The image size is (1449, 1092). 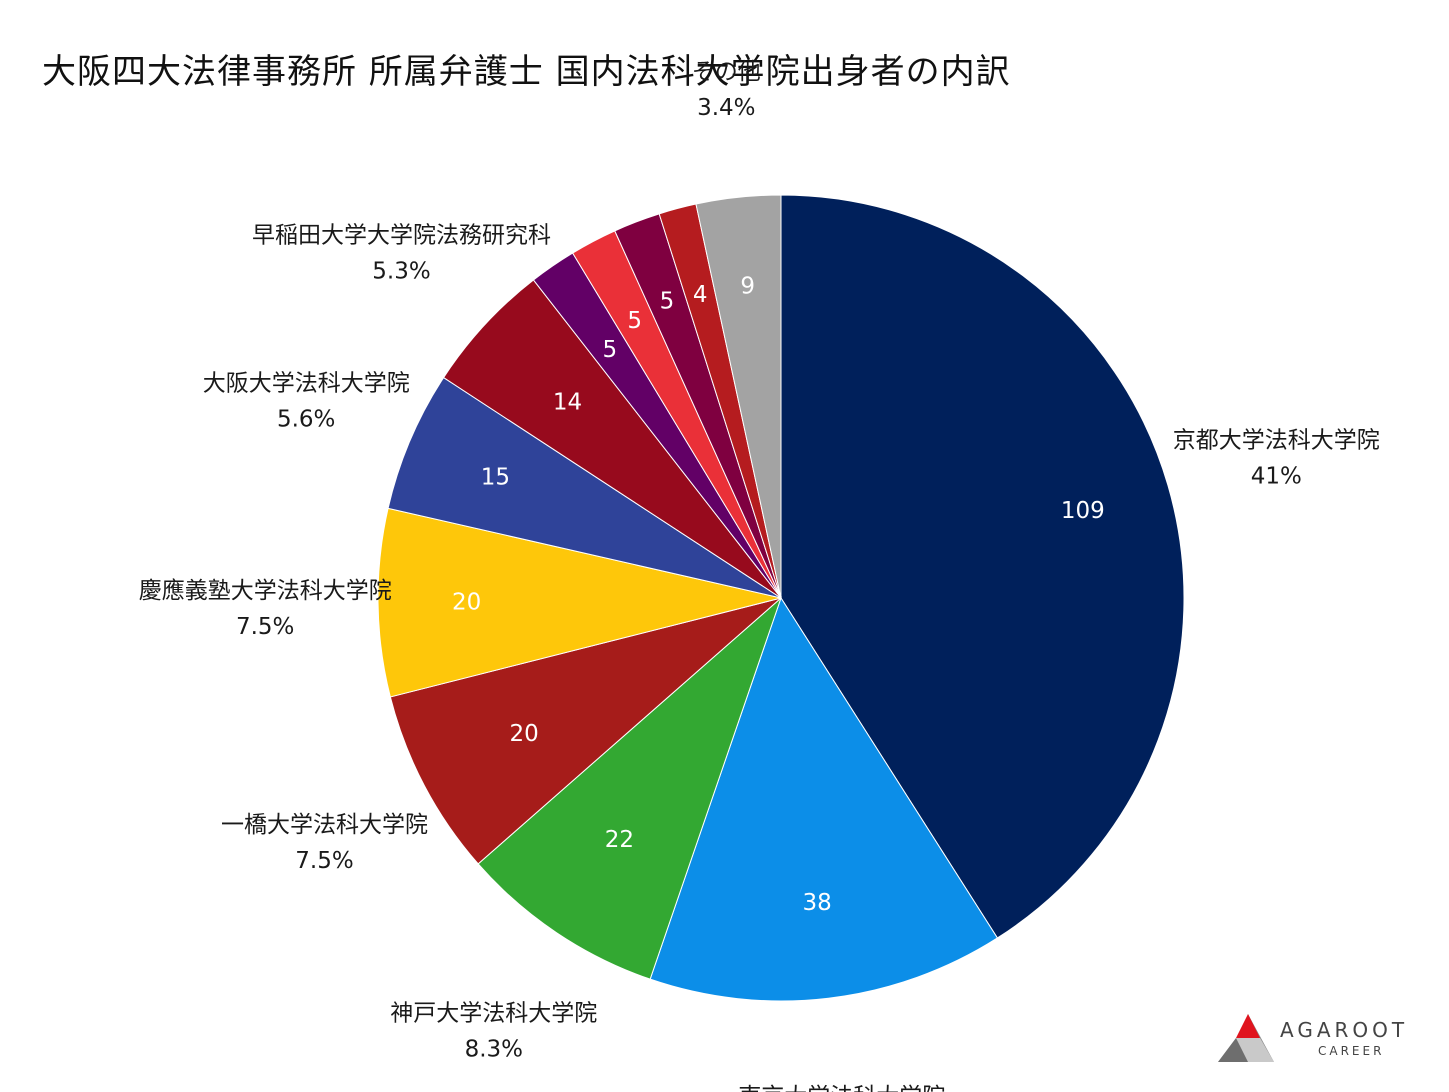 What do you see at coordinates (1246, 1038) in the screenshot?
I see `logo-mark-icon` at bounding box center [1246, 1038].